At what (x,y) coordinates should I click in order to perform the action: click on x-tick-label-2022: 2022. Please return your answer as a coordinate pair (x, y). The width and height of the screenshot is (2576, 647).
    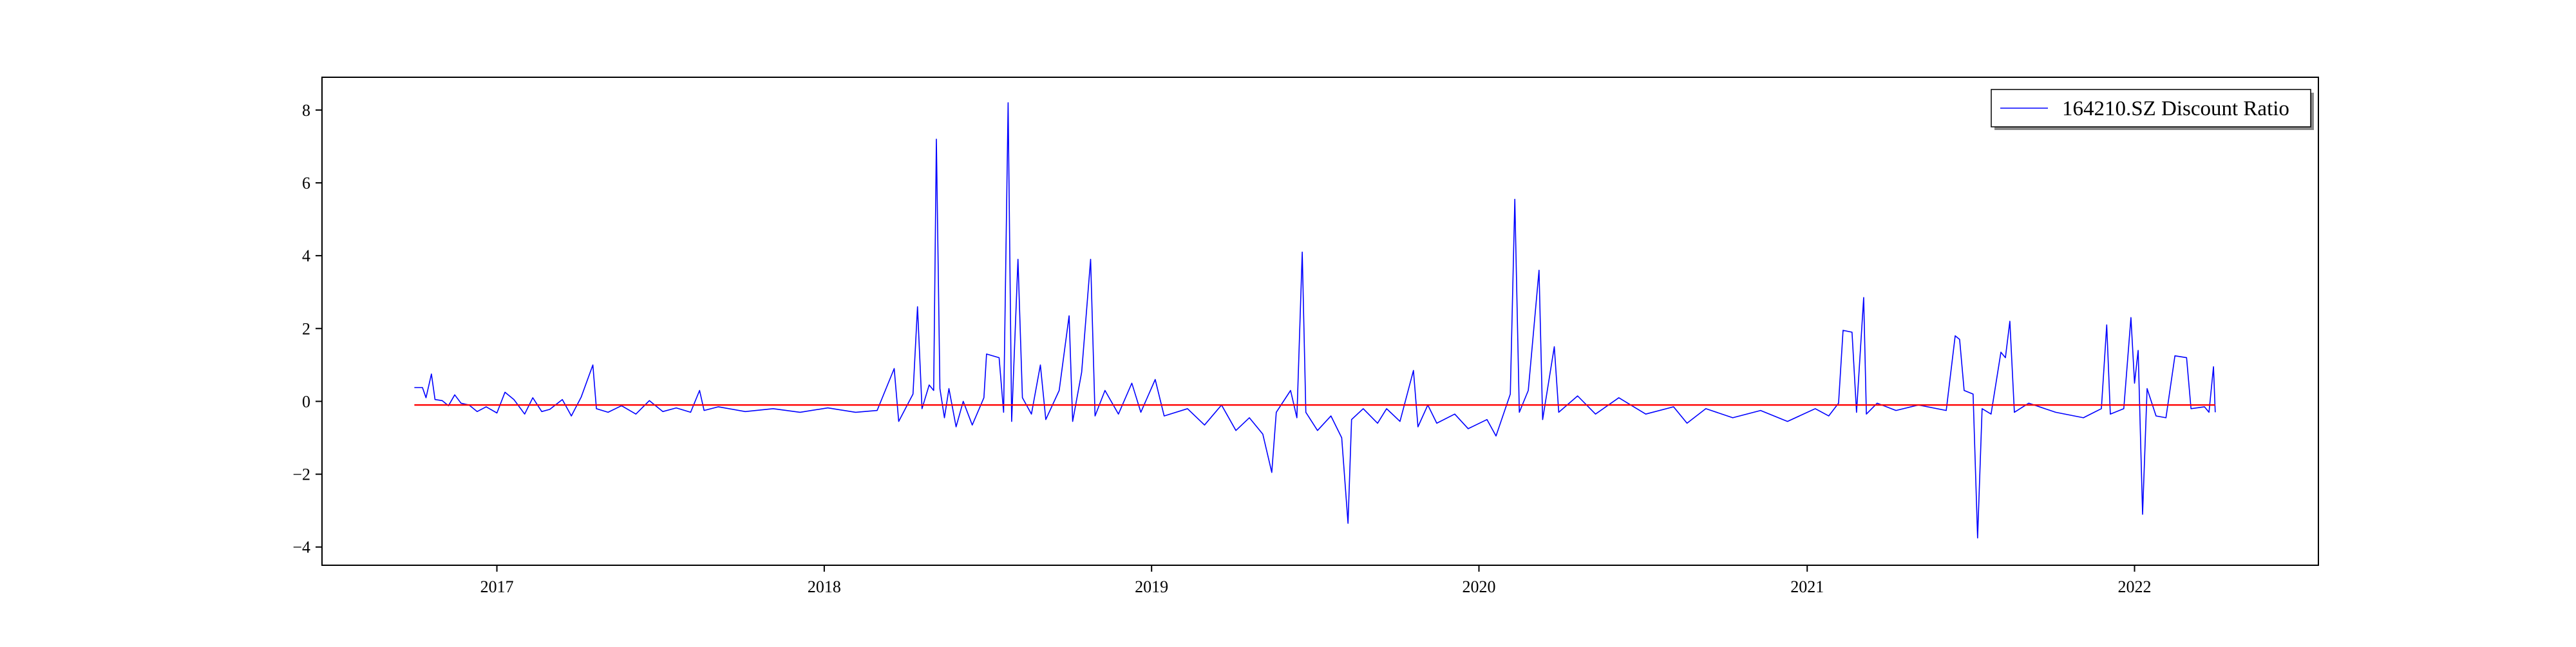
    Looking at the image, I should click on (2135, 586).